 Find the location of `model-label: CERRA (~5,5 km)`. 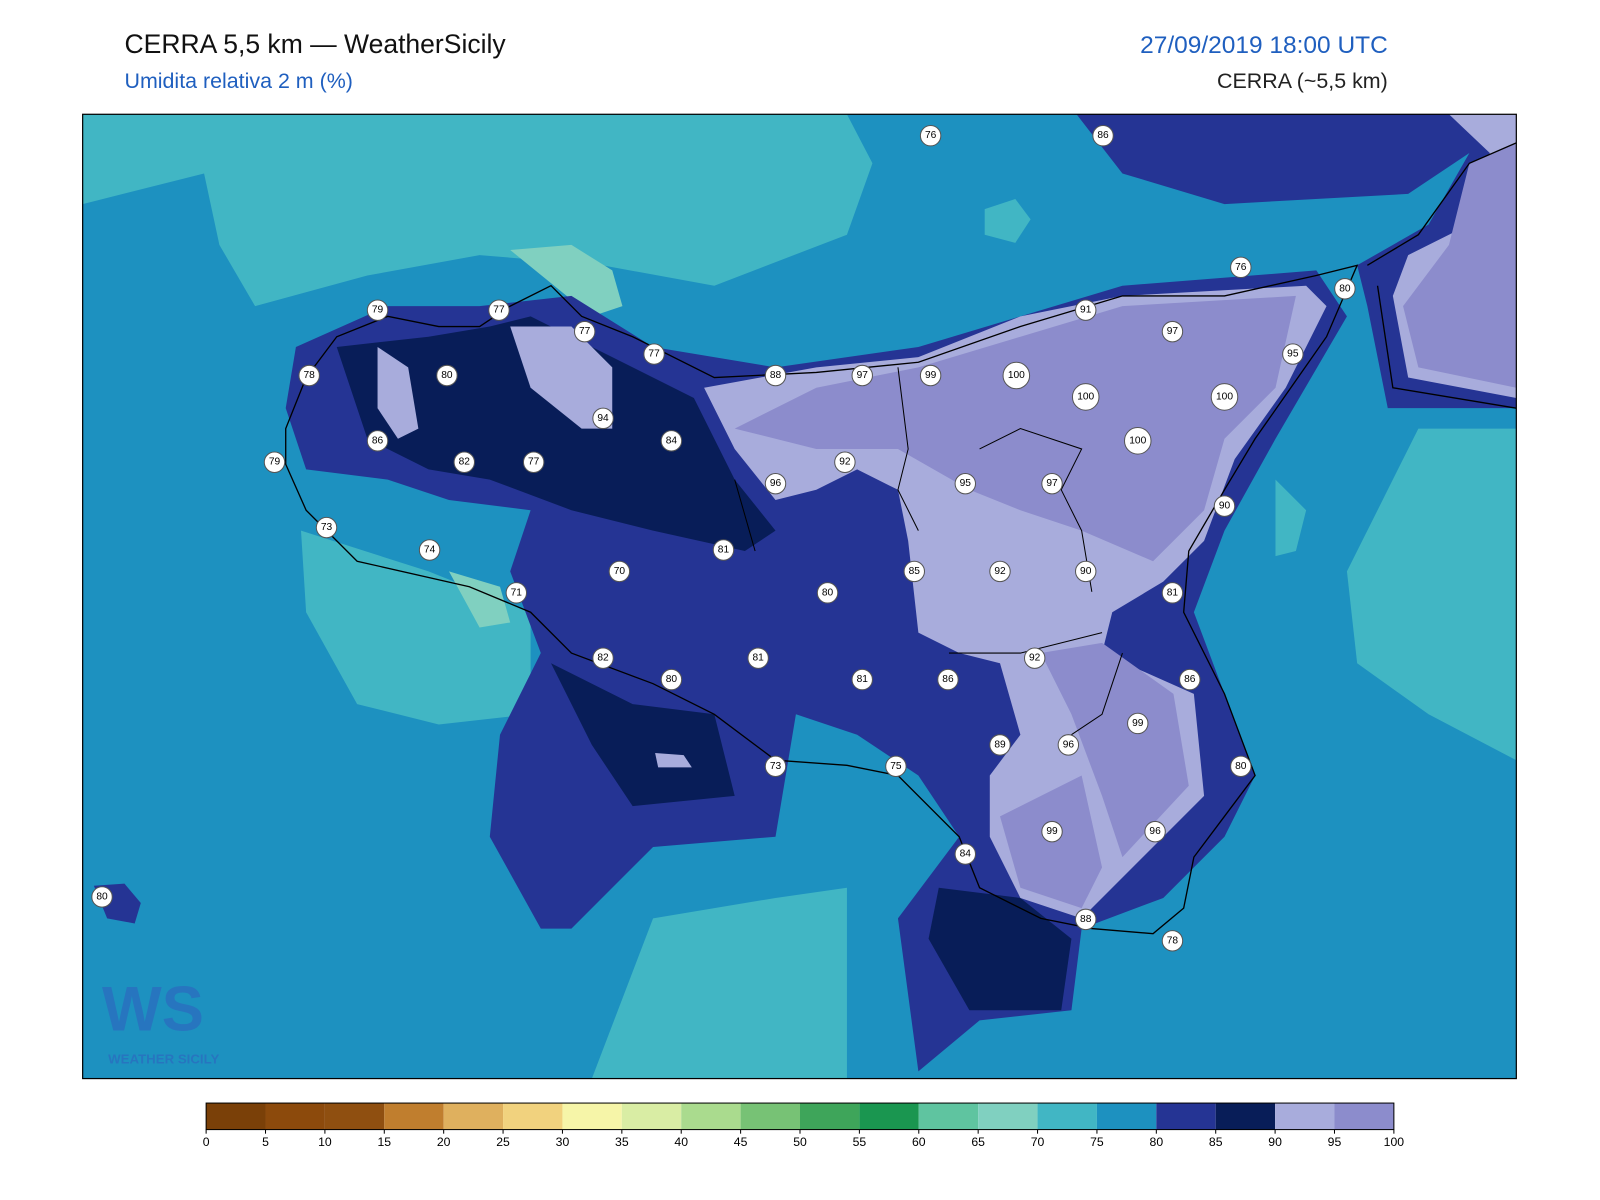

model-label: CERRA (~5,5 km) is located at coordinates (1302, 81).